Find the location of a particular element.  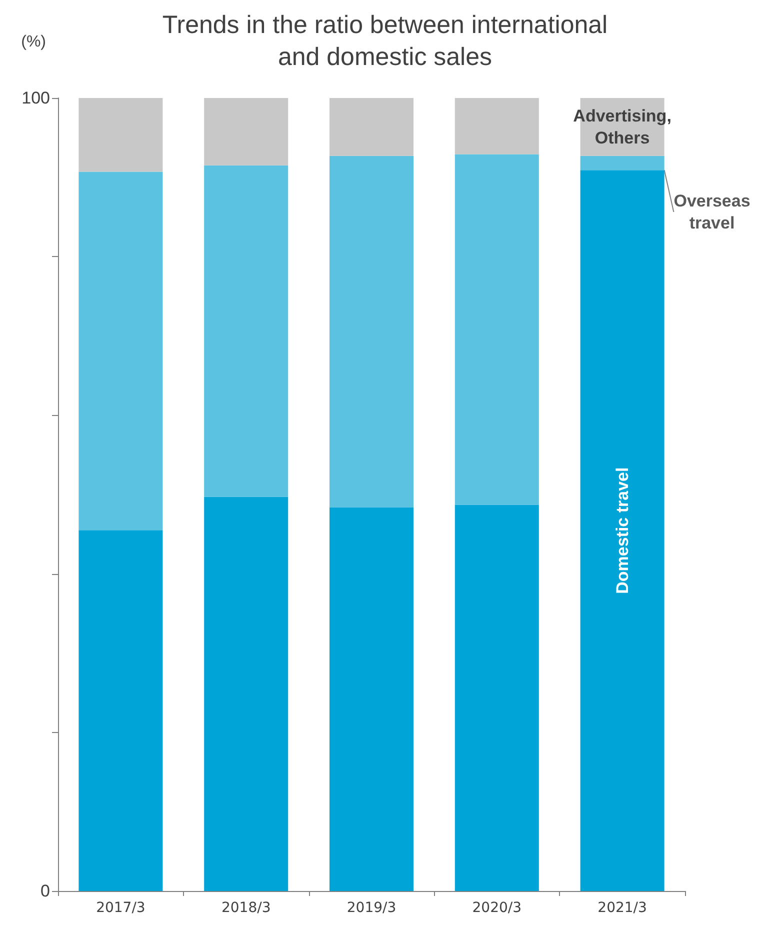

x-tick-label: 2019/3 is located at coordinates (371, 908).